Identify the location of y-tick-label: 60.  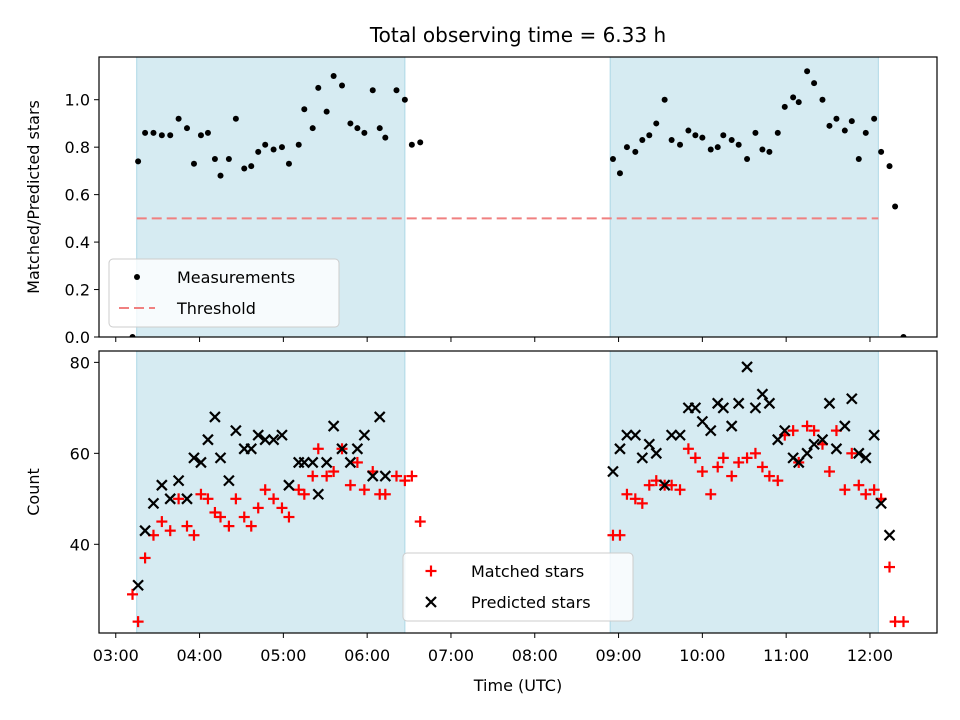
(80, 453).